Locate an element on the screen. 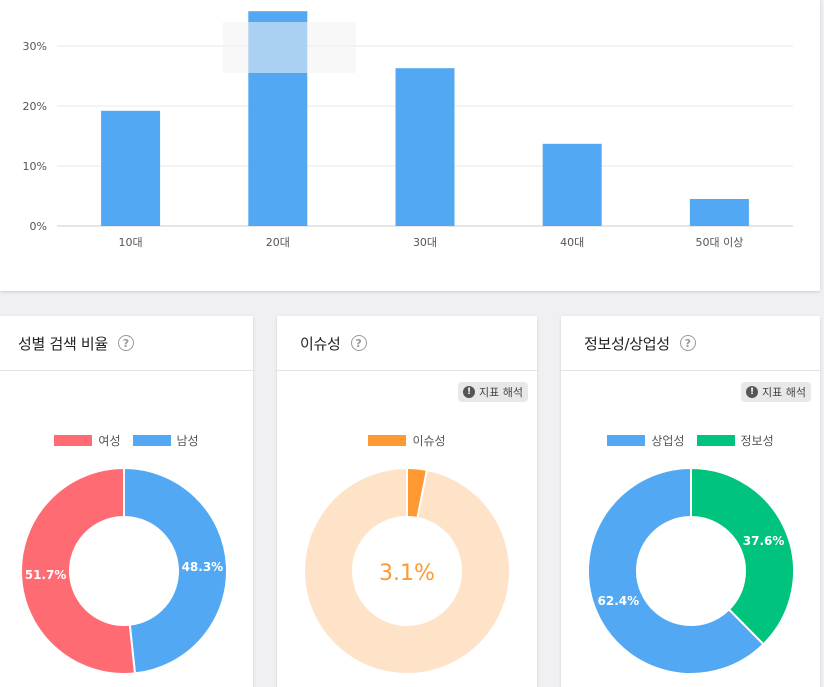 The image size is (824, 687). legend-item-male: 남성 is located at coordinates (165, 440).